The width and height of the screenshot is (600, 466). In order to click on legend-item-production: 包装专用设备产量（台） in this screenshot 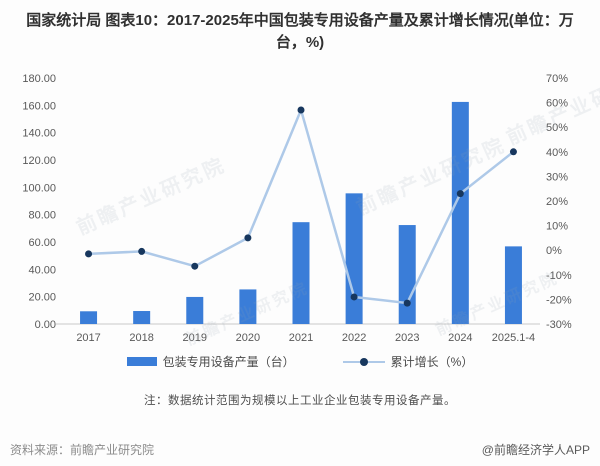, I will do `click(210, 361)`.